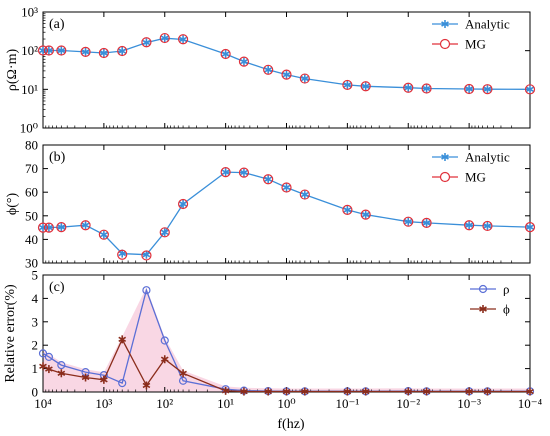  What do you see at coordinates (57, 24) in the screenshot?
I see `panel-label: (a)` at bounding box center [57, 24].